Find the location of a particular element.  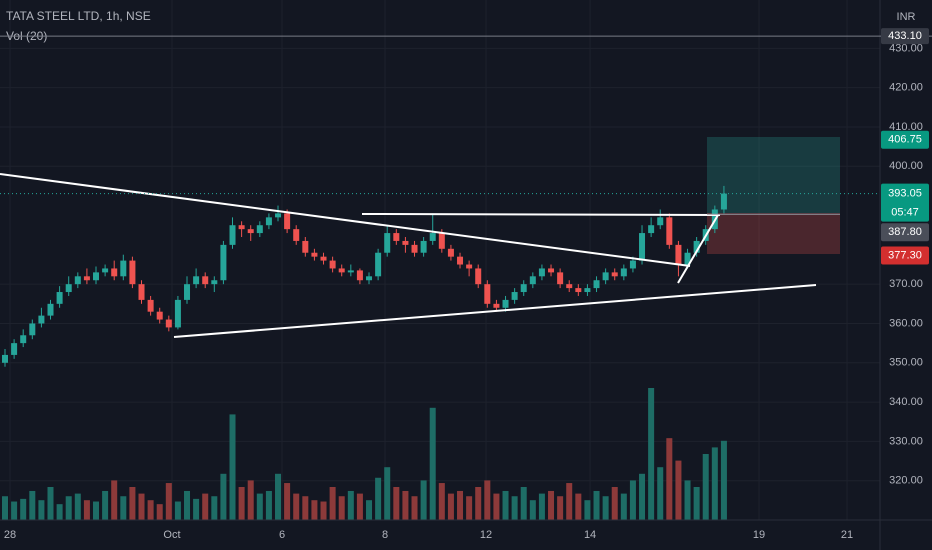

y-tick-label: 340.00 is located at coordinates (906, 402).